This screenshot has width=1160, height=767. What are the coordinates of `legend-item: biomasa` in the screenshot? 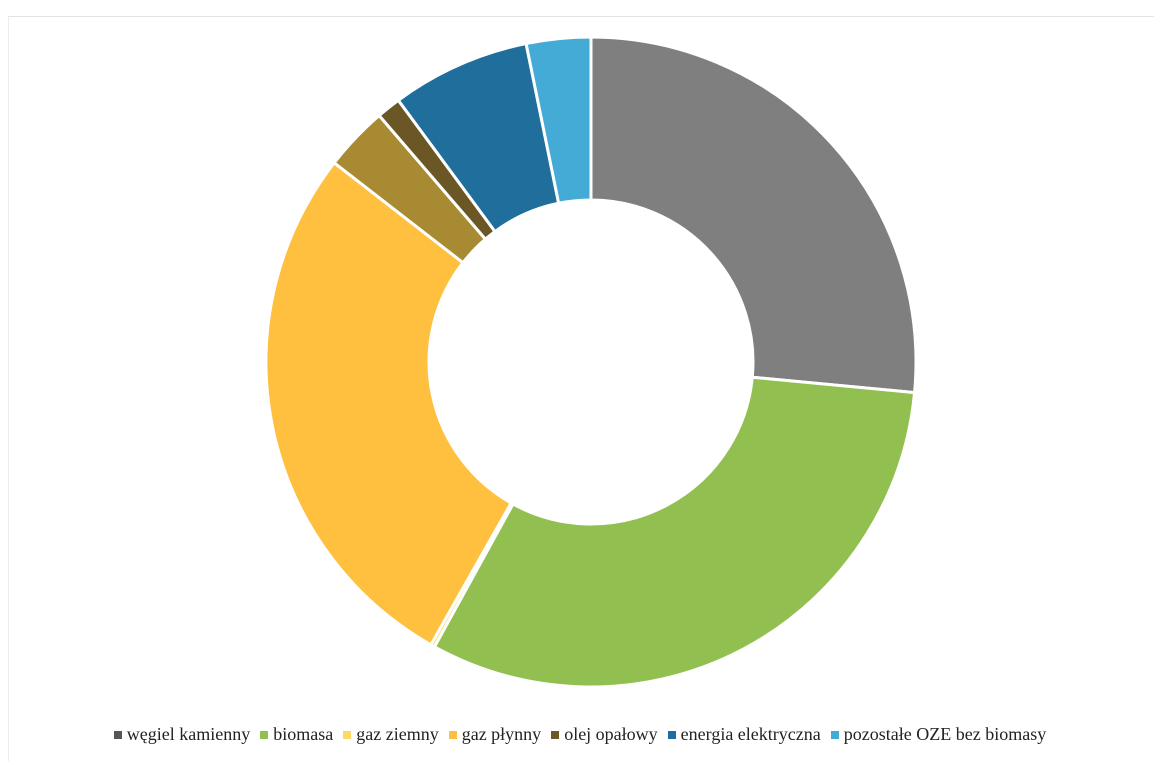 It's located at (296, 734).